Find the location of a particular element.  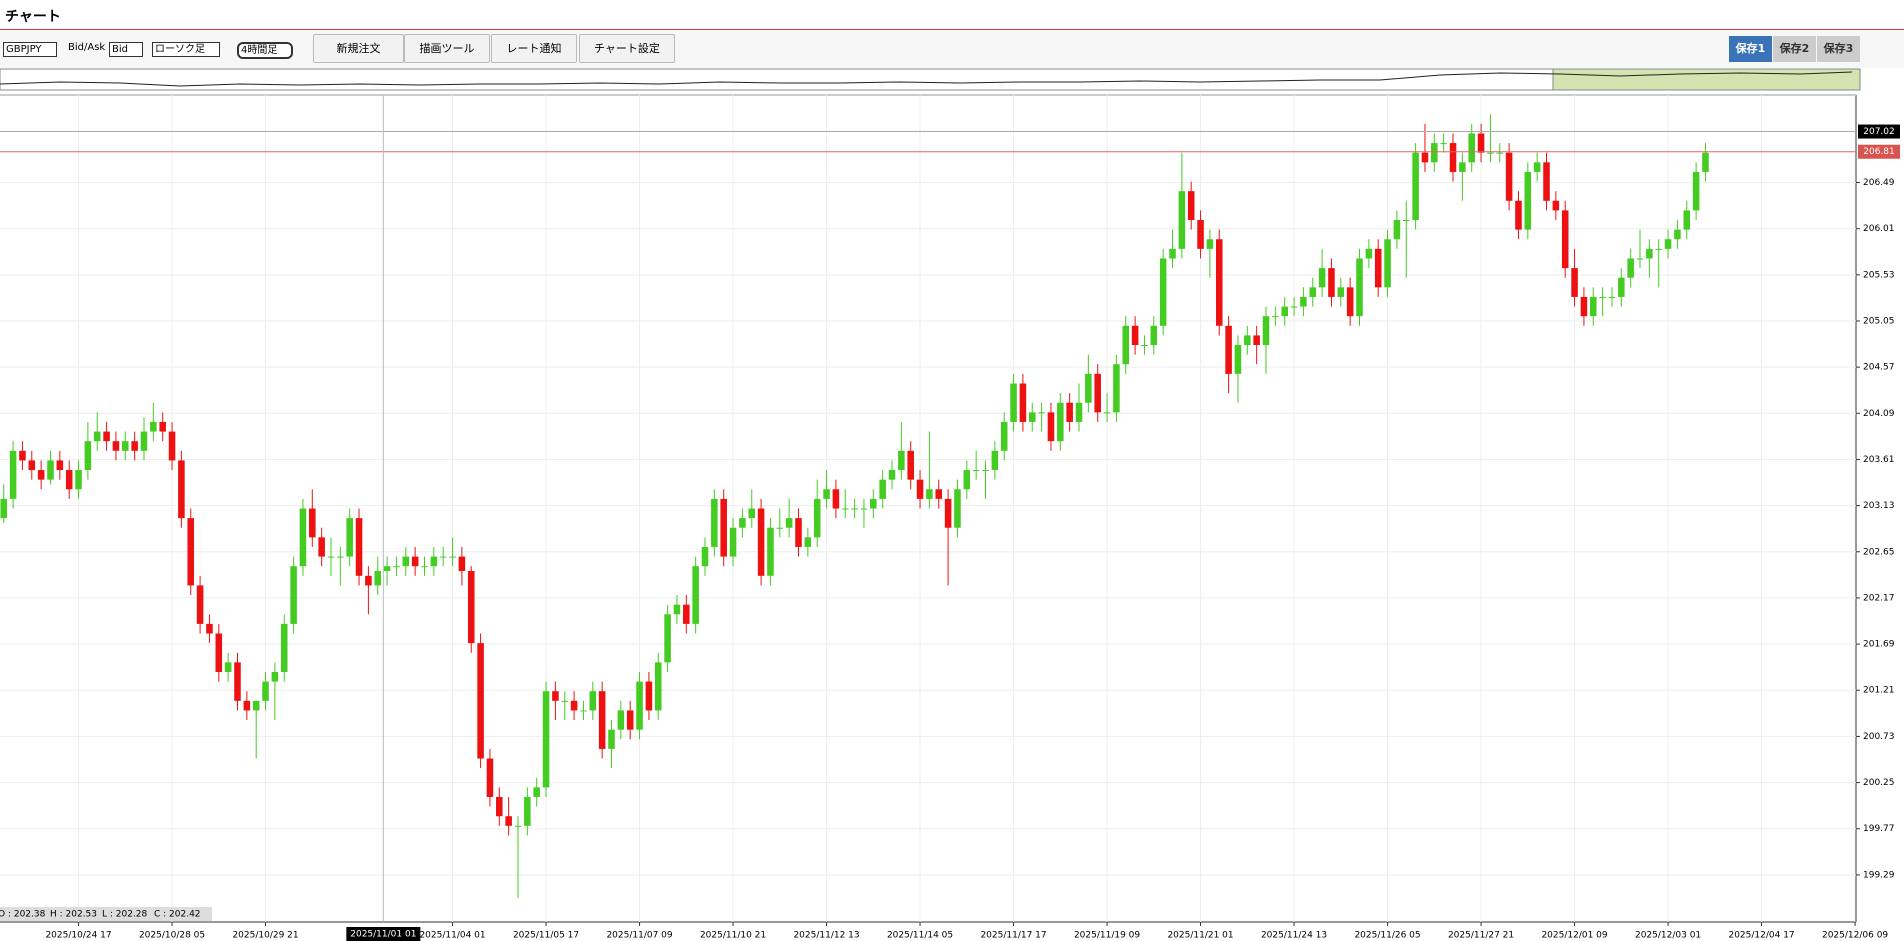

period-select: 4時間足 is located at coordinates (265, 50).